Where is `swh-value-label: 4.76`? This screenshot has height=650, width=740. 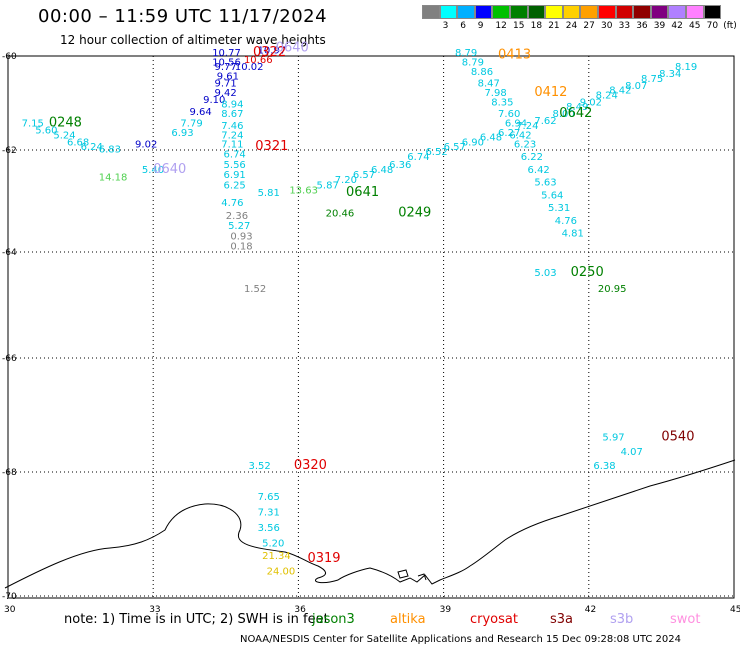
swh-value-label: 4.76 is located at coordinates (566, 221).